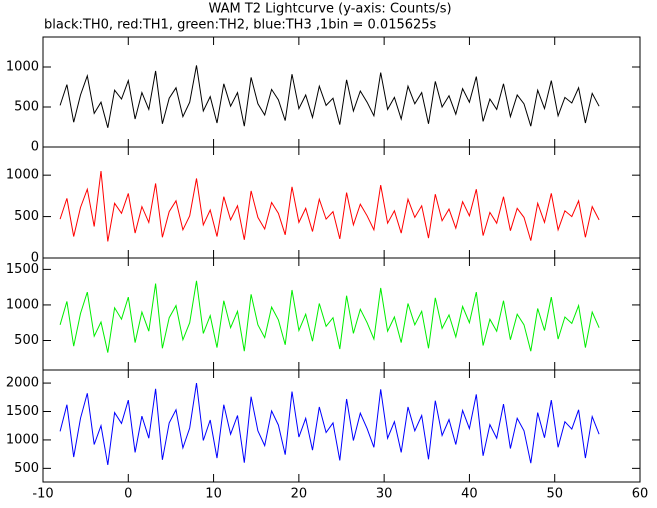 Image resolution: width=657 pixels, height=508 pixels. I want to click on chart-title: WAM T2 Lightcurve (y-axis: Counts/s), so click(329, 9).